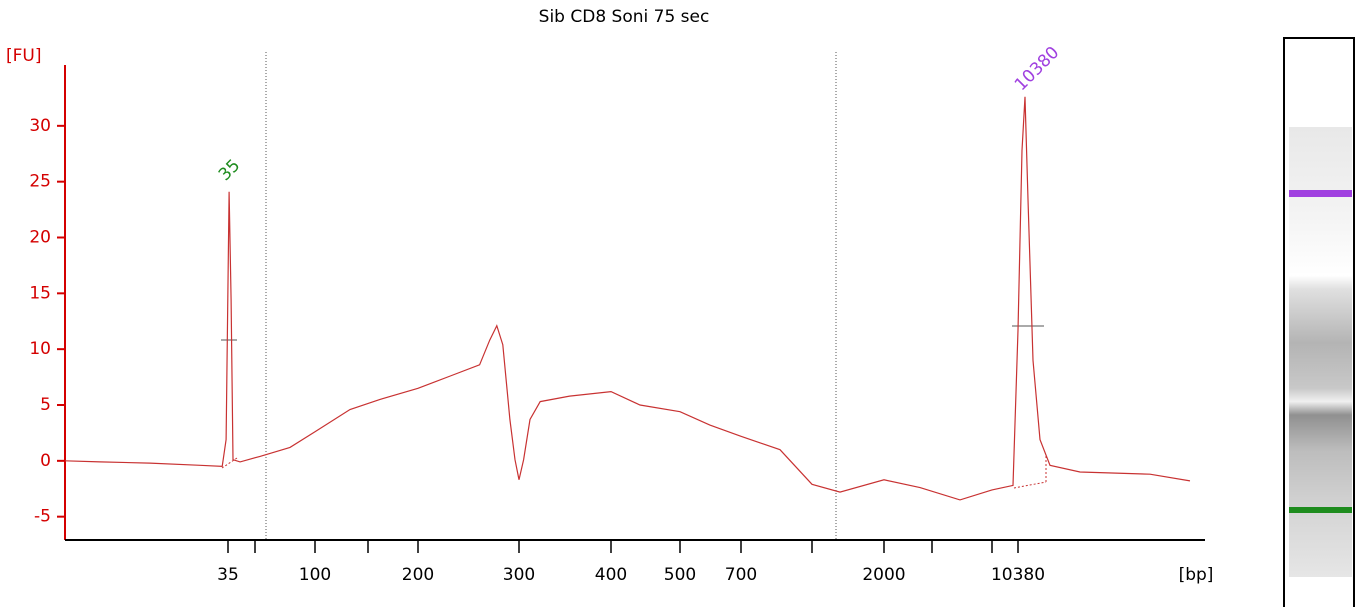 The width and height of the screenshot is (1363, 611). Describe the element at coordinates (741, 575) in the screenshot. I see `x-tick-label: 700` at that location.